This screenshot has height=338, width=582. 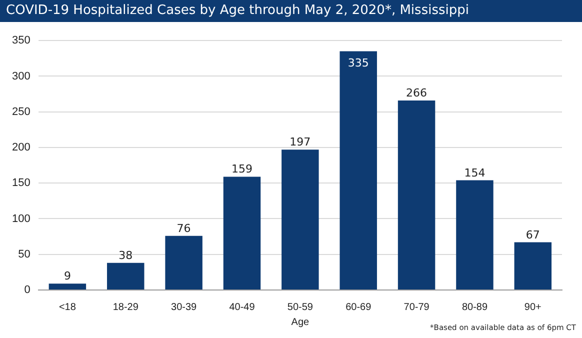 What do you see at coordinates (183, 228) in the screenshot?
I see `data-label: 76` at bounding box center [183, 228].